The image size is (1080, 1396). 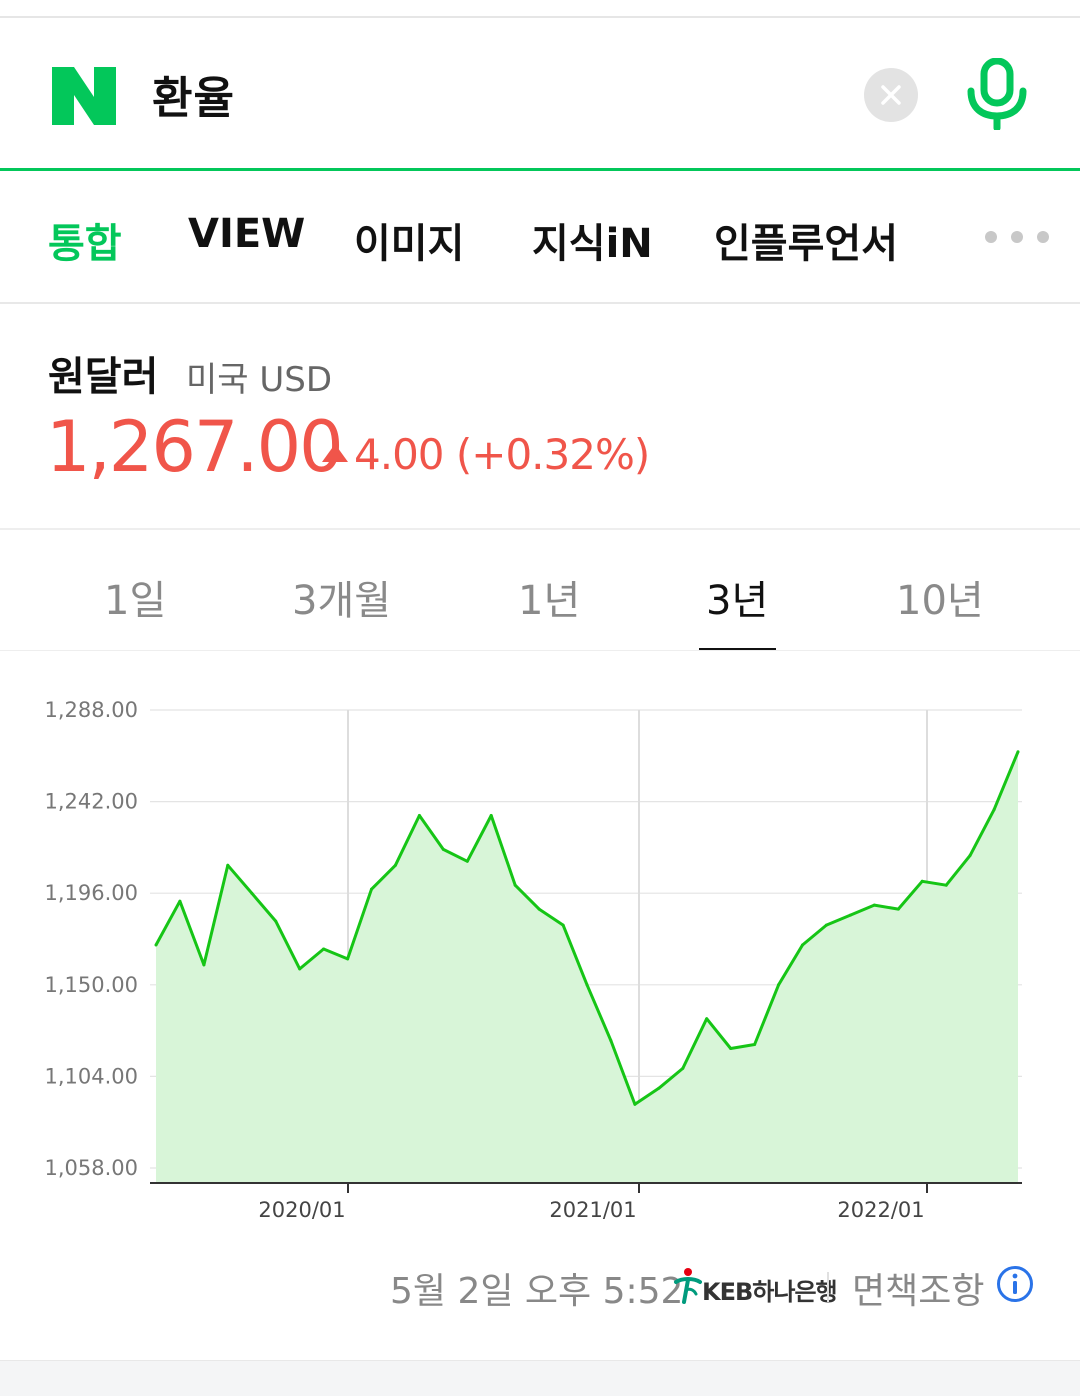 What do you see at coordinates (91, 985) in the screenshot?
I see `y-tick-label: 1,150.00` at bounding box center [91, 985].